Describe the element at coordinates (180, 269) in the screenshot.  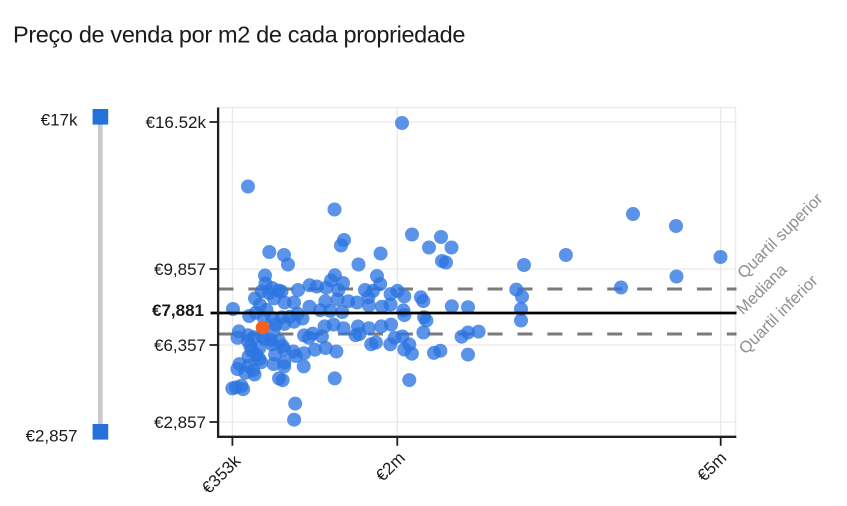
I see `svg-text: €9,857` at that location.